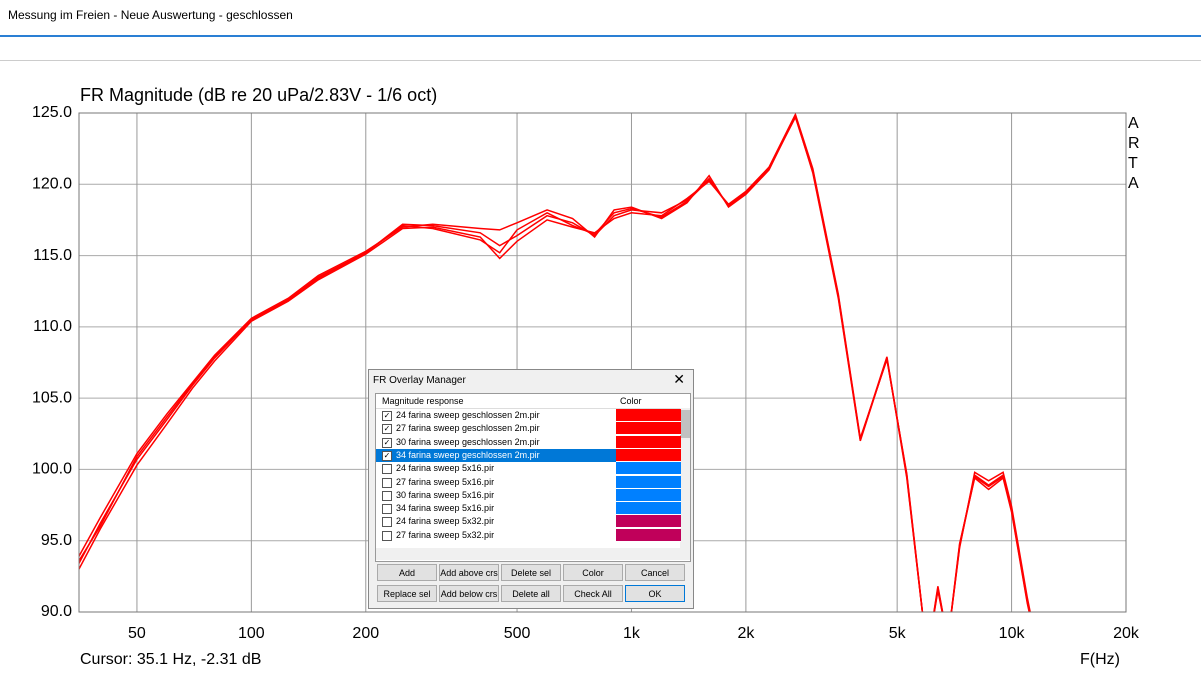 The height and width of the screenshot is (674, 1201). I want to click on row-name: 30 farina sweep 5x16.pir, so click(445, 494).